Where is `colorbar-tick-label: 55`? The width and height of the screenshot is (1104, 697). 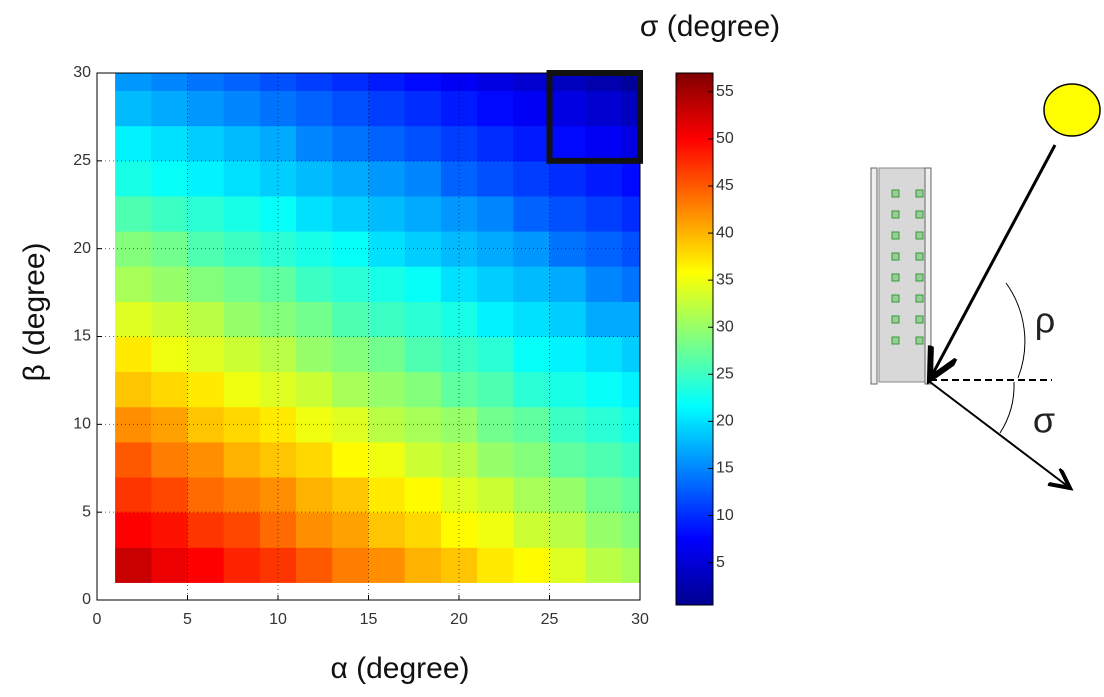
colorbar-tick-label: 55 is located at coordinates (725, 91).